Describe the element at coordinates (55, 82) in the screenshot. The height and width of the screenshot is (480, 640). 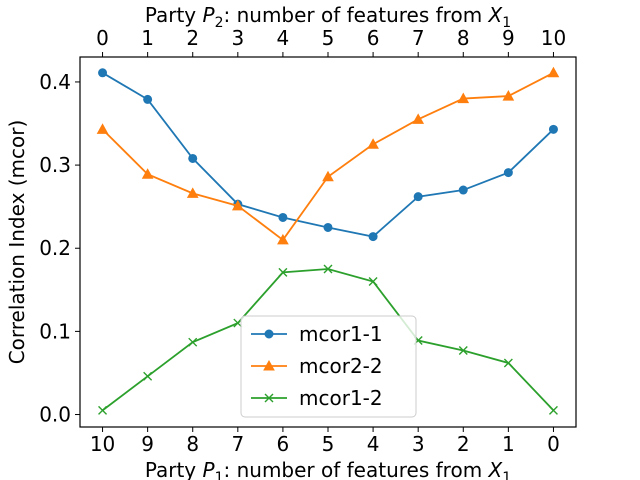
I see `y-tick-label: 0.4` at that location.